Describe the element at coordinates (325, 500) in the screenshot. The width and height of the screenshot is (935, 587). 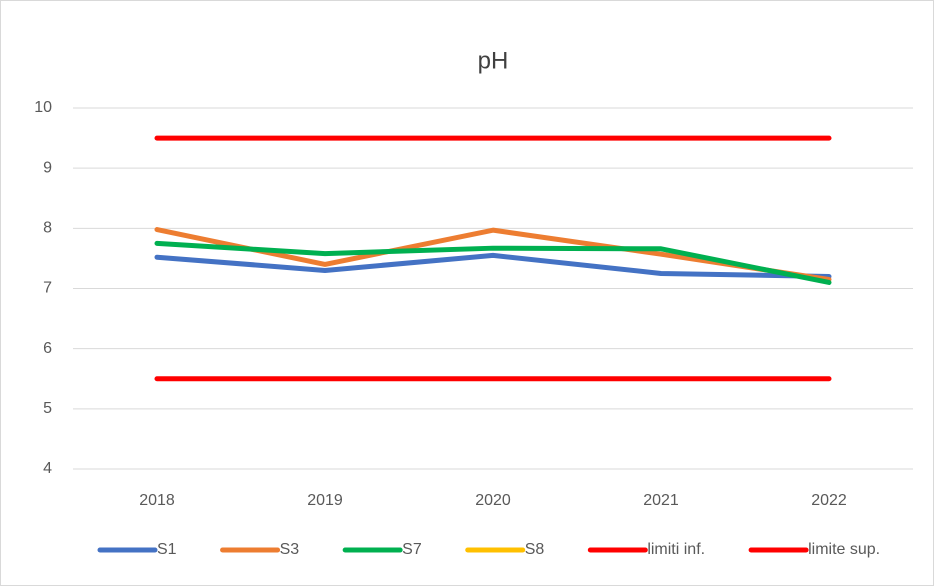
I see `x-tick-label: 2019` at that location.